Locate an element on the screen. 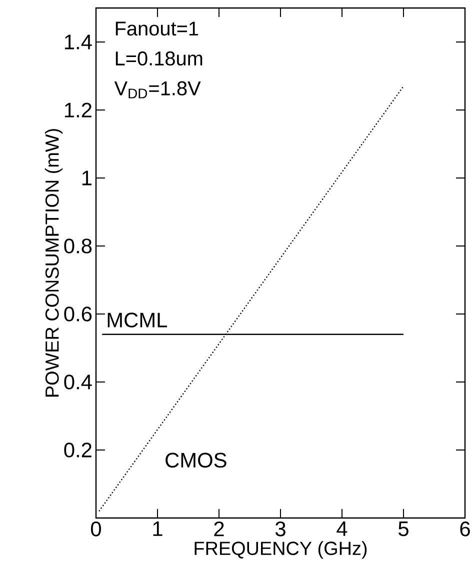  y-tick-label: 0.8 is located at coordinates (78, 246).